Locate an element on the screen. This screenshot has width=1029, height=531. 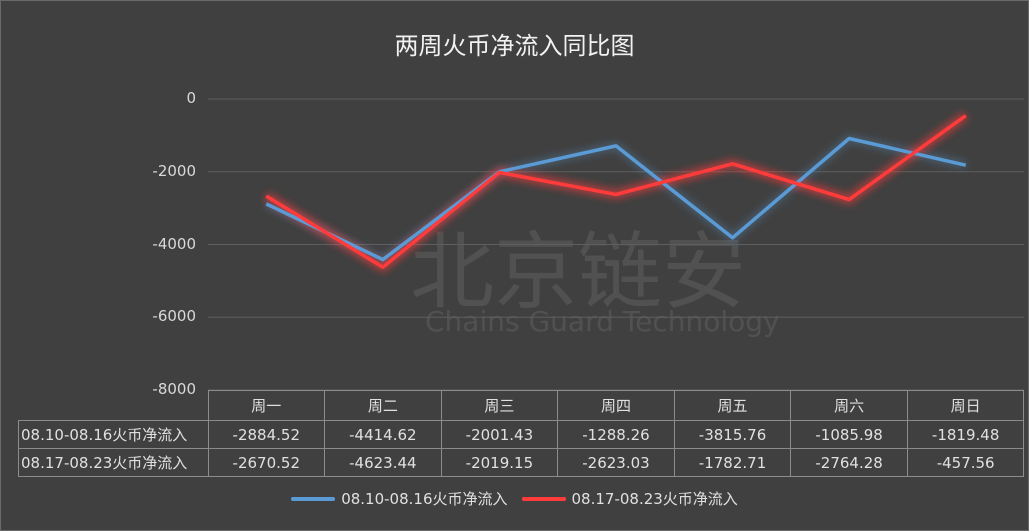
watermark-cn: 北京链安 is located at coordinates (578, 272).